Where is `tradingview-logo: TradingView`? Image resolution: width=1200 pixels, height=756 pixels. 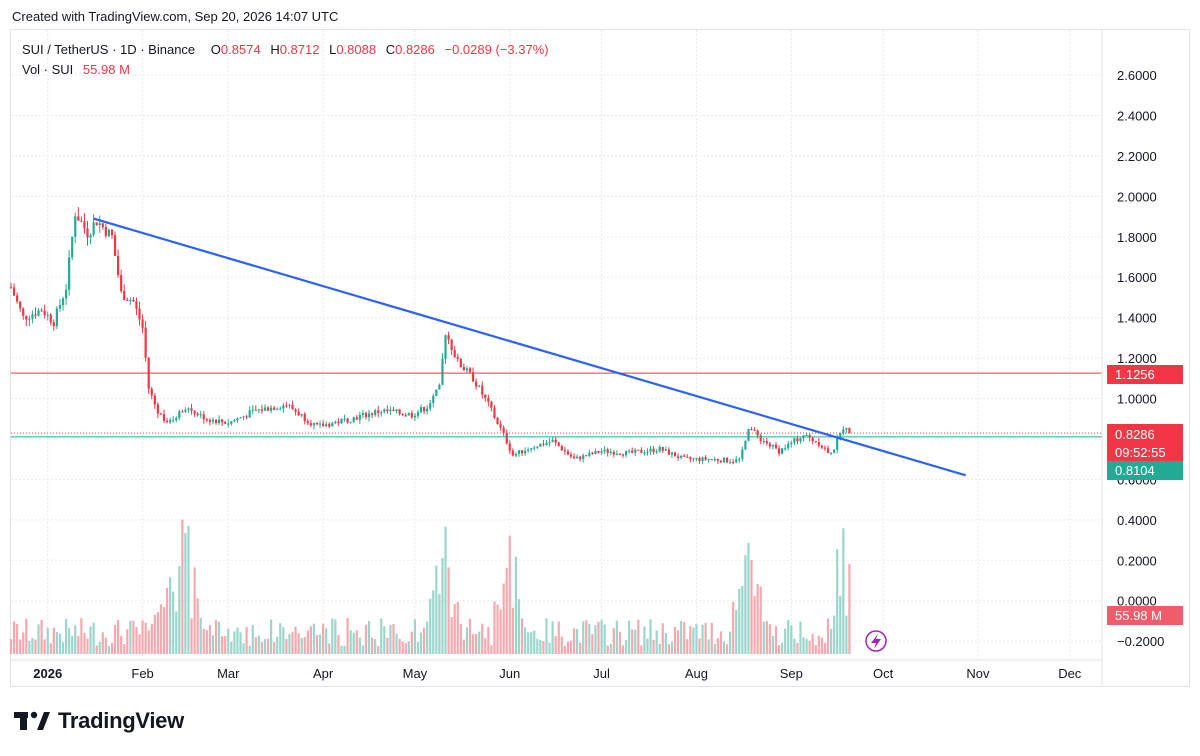 tradingview-logo: TradingView is located at coordinates (99, 721).